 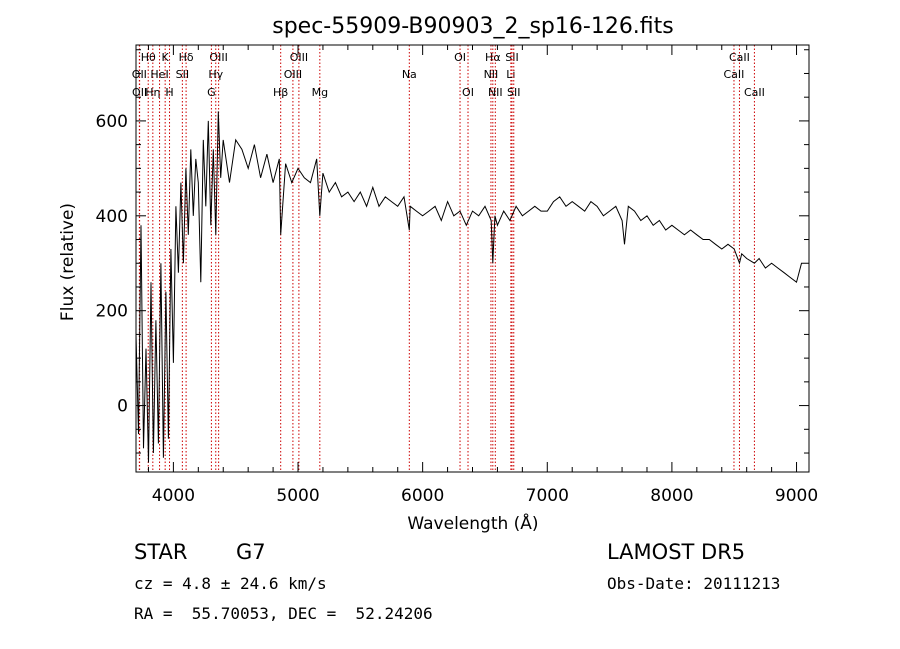 What do you see at coordinates (409, 74) in the screenshot?
I see `line-label-16: Na` at bounding box center [409, 74].